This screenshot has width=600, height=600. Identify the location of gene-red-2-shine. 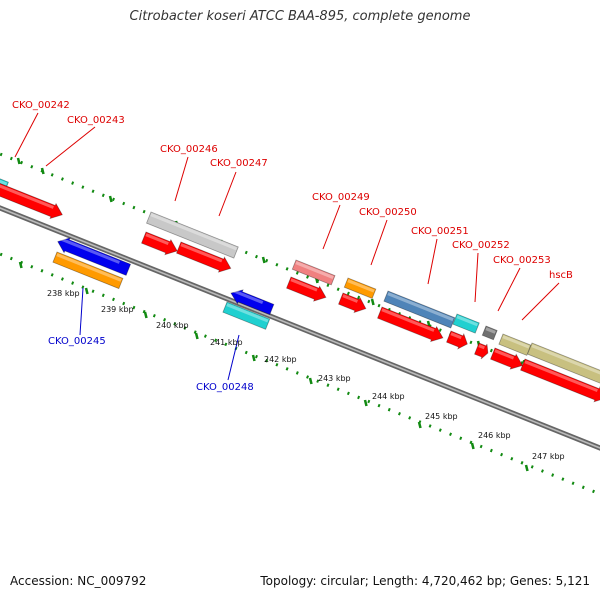
(201, 253).